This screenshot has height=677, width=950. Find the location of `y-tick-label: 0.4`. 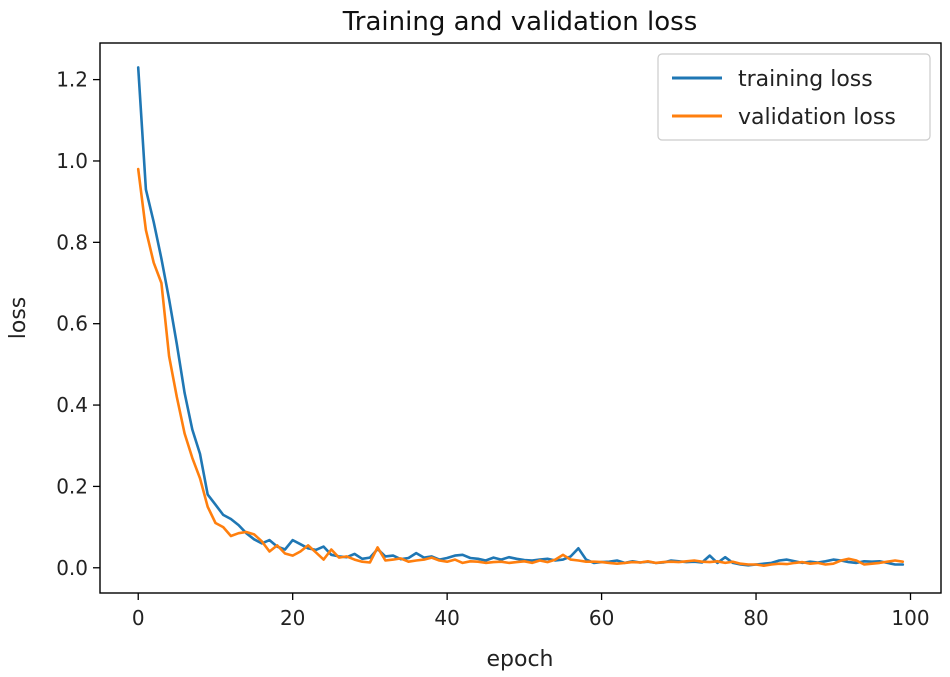

y-tick-label: 0.4 is located at coordinates (72, 405).